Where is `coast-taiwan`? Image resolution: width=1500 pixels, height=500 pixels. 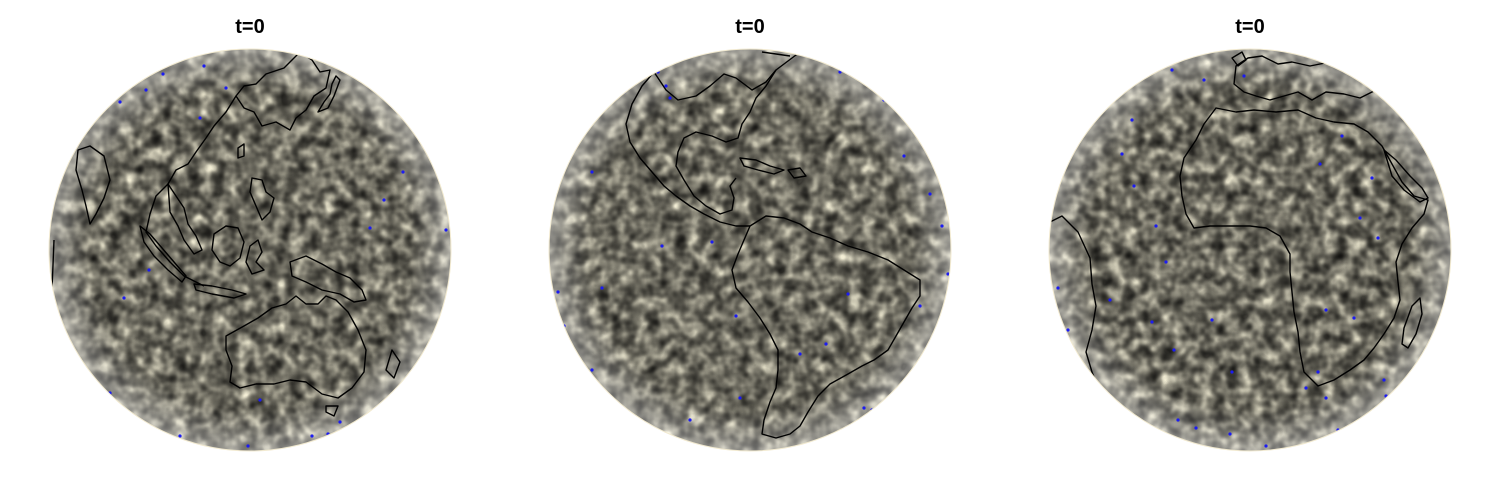
coast-taiwan is located at coordinates (241, 151).